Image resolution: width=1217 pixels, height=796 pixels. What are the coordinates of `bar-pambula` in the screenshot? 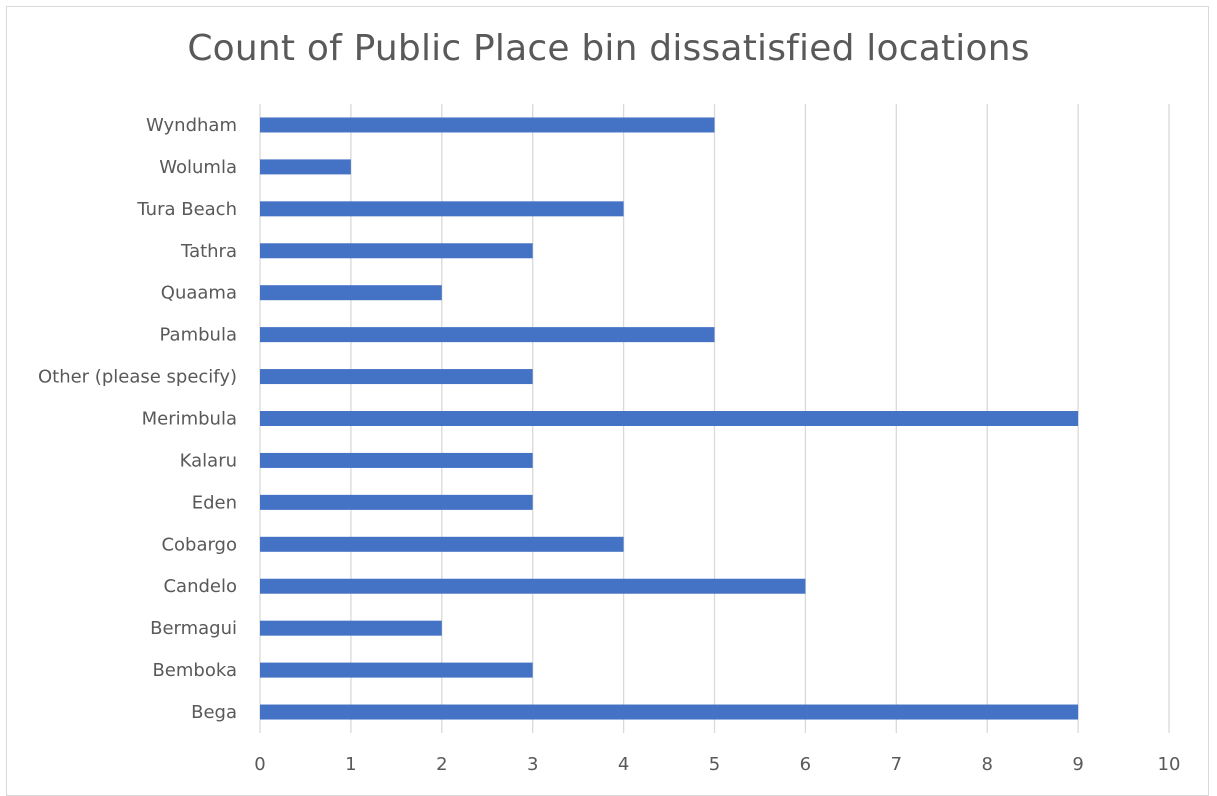 It's located at (487, 335).